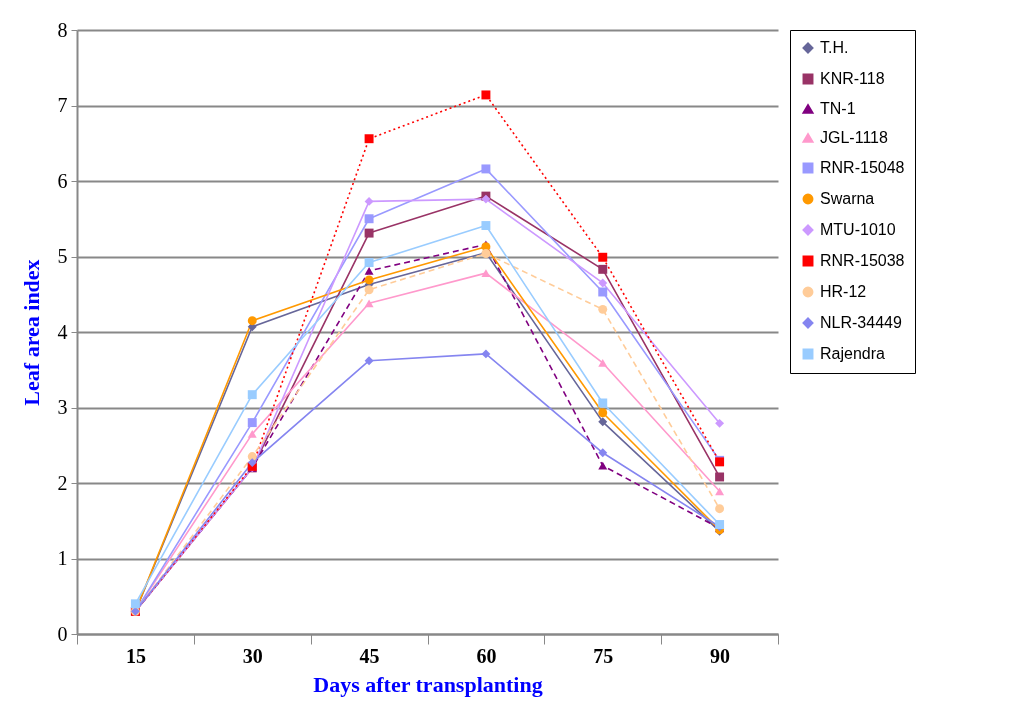 The image size is (1015, 725). What do you see at coordinates (62, 633) in the screenshot?
I see `y-tick-label: 0` at bounding box center [62, 633].